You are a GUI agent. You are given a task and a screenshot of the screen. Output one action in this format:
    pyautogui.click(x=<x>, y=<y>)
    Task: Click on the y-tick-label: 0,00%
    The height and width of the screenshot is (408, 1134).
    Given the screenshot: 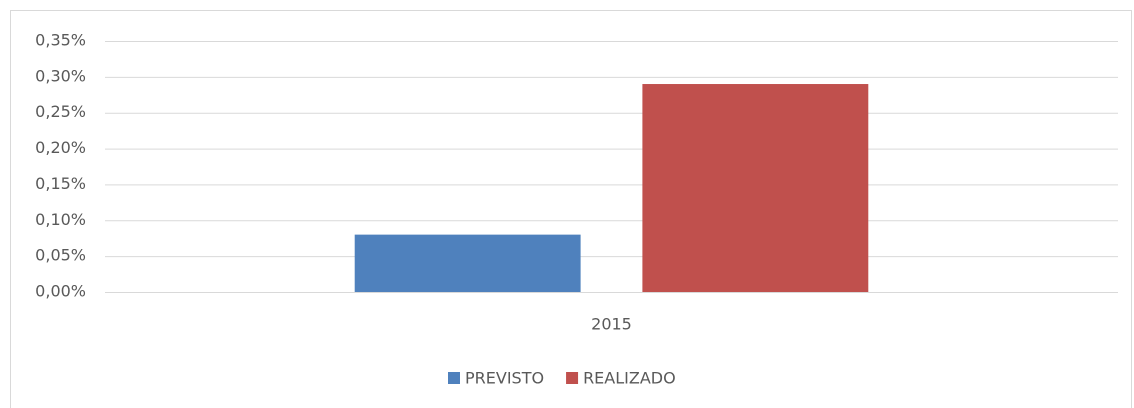 What is the action you would take?
    pyautogui.click(x=60, y=291)
    